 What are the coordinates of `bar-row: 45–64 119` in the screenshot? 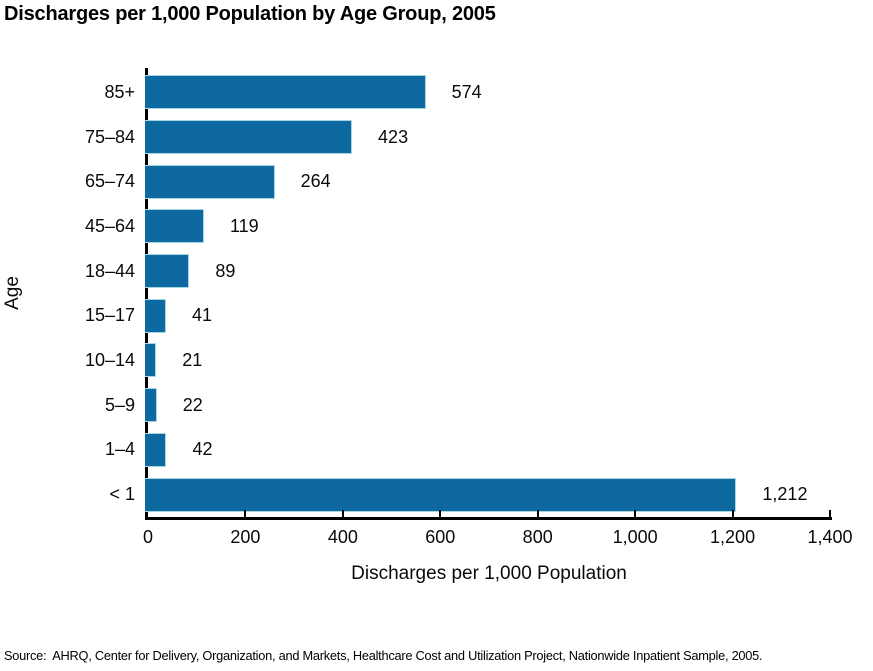 It's located at (457, 226).